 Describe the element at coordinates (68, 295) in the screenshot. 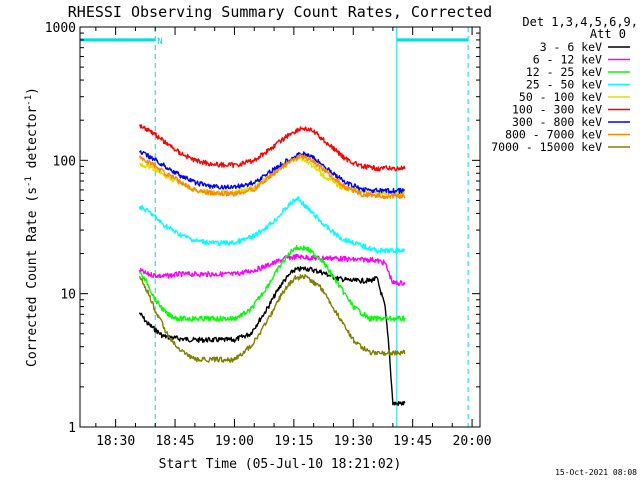

I see `y-tick-label: 10` at that location.